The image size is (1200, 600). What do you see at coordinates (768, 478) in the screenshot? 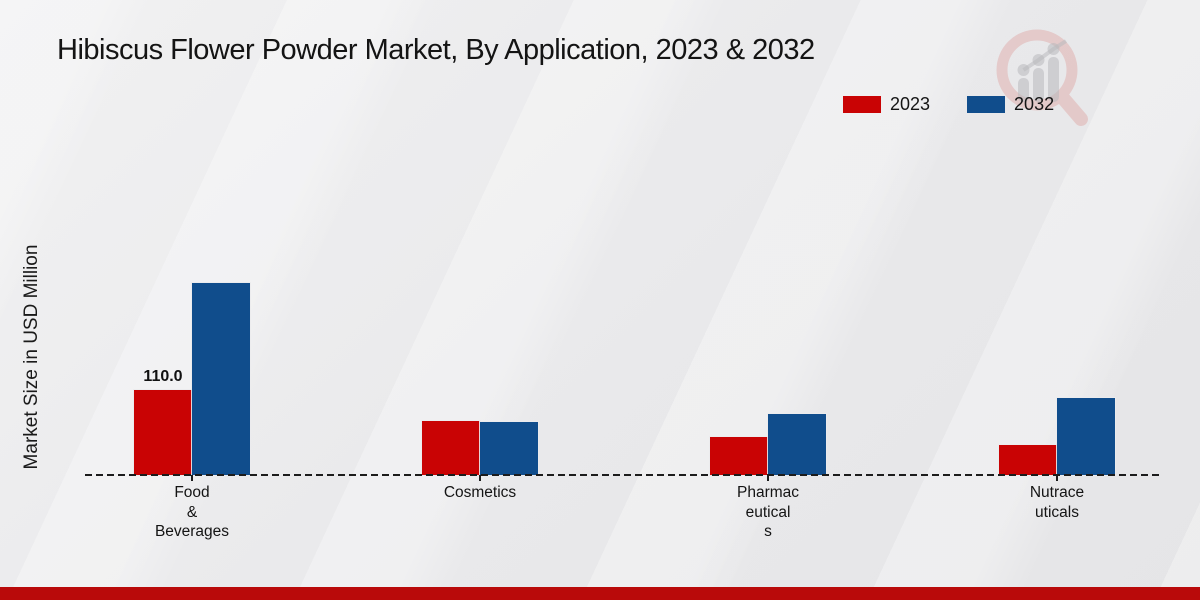
I see `x-axis-tick-pharmaceuticals` at bounding box center [768, 478].